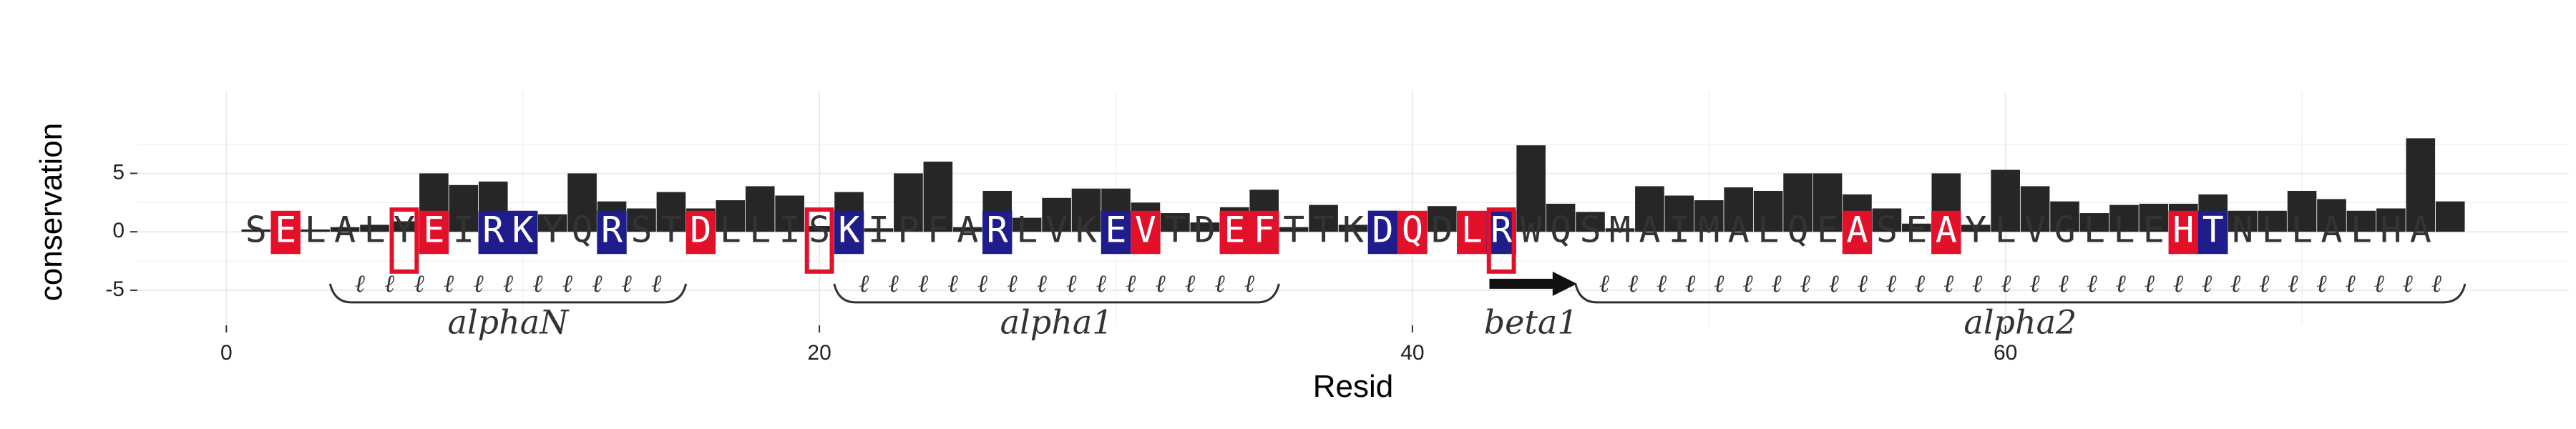  What do you see at coordinates (1412, 353) in the screenshot?
I see `x-tick-label: 40` at bounding box center [1412, 353].